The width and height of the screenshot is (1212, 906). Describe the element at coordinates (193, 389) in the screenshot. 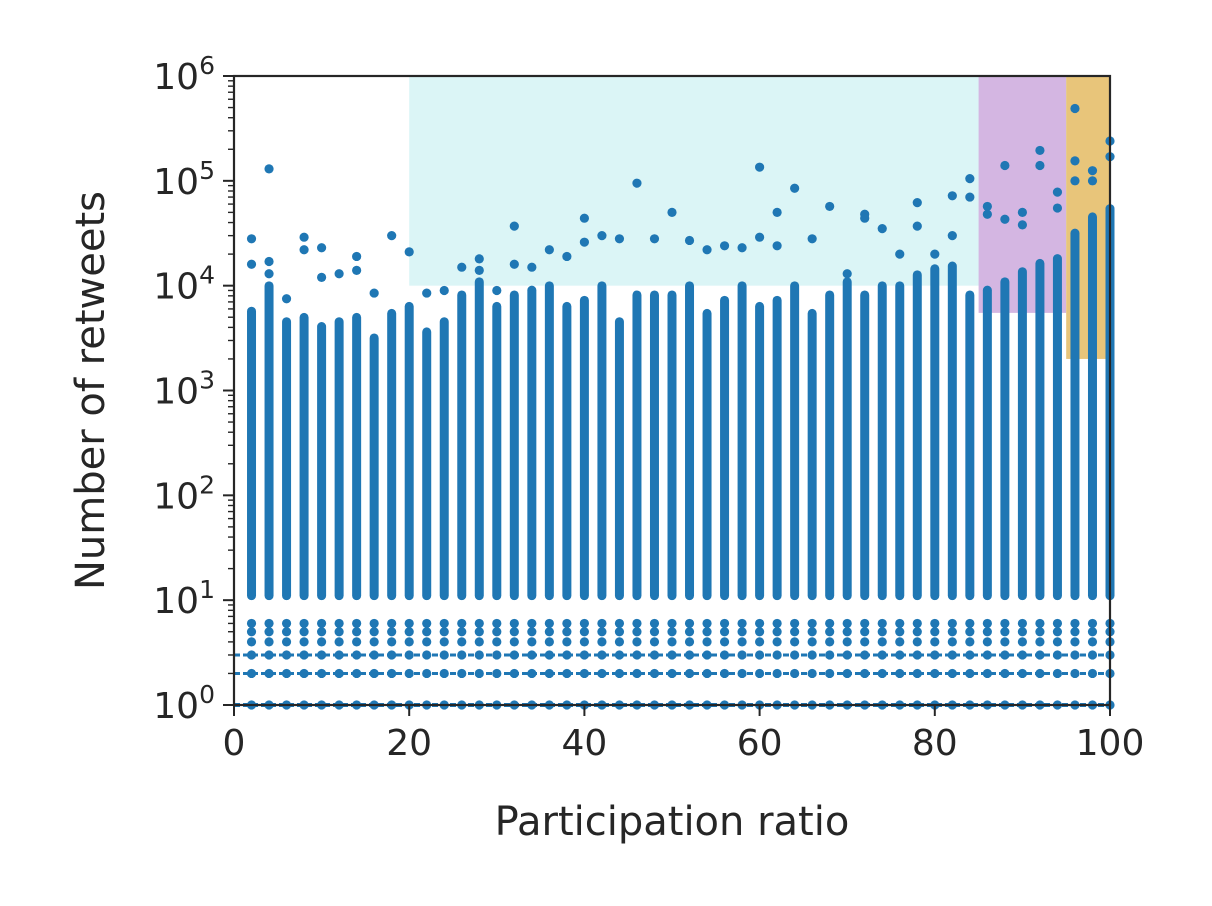

I see `y-axis-ticks: 100 101 102 103 104 105 106` at that location.